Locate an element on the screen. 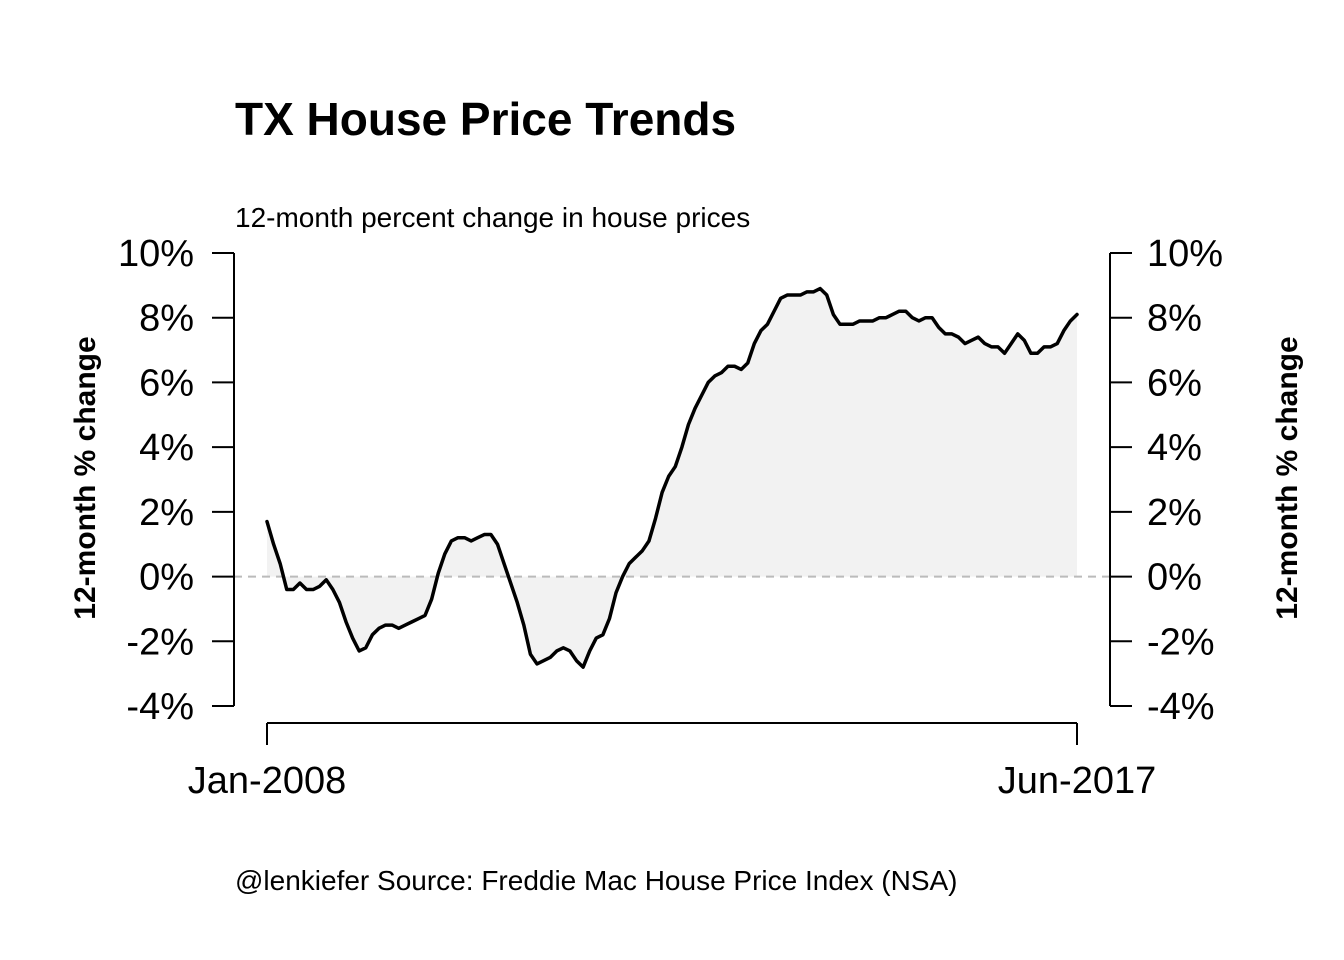 This screenshot has height=960, width=1344. y-tick-label-left: -2% is located at coordinates (160, 642).